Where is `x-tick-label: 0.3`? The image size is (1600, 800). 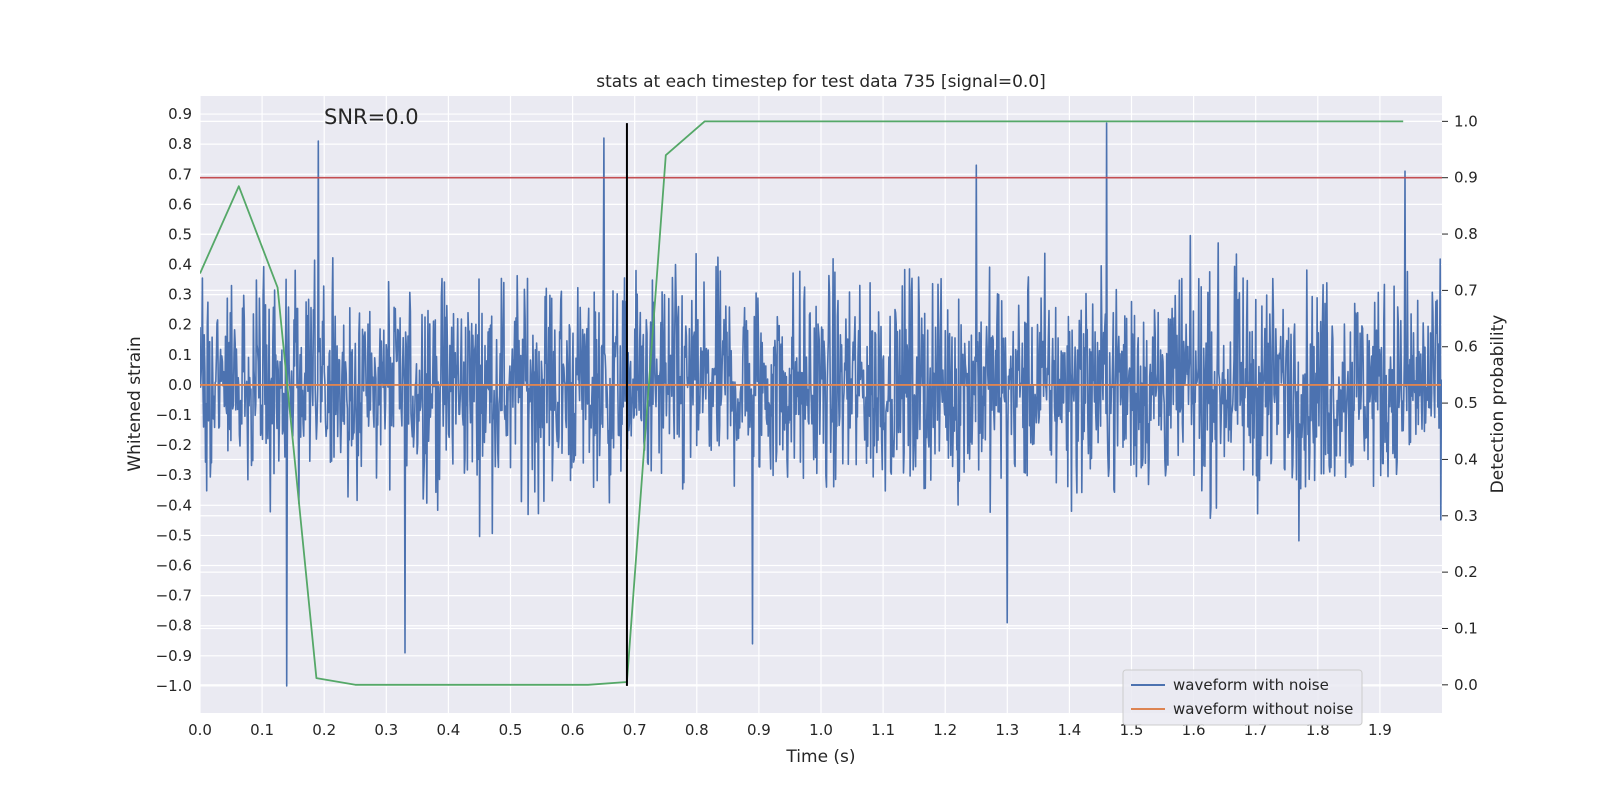
x-tick-label: 0.3 is located at coordinates (386, 730).